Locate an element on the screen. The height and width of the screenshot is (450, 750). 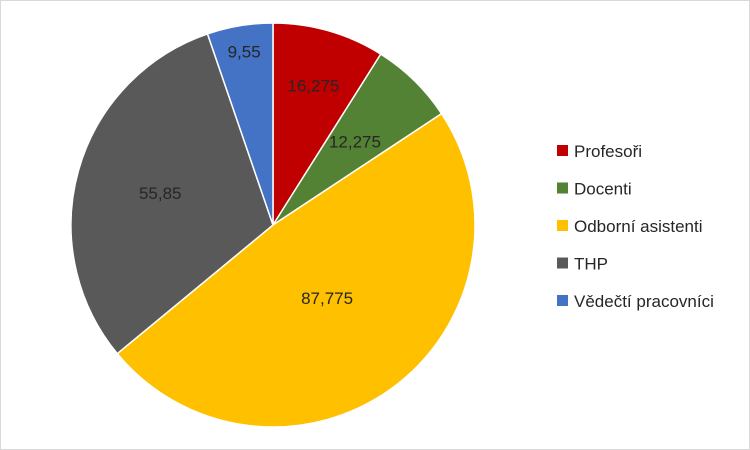
data-label-thp: 55,85 is located at coordinates (160, 193).